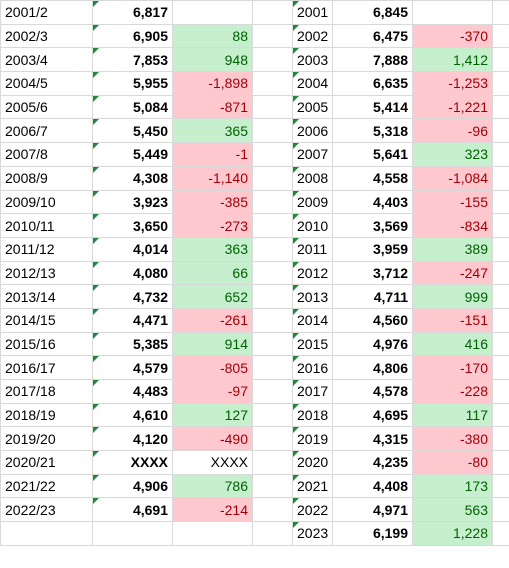  What do you see at coordinates (132, 367) in the screenshot?
I see `value-cell: 4,579` at bounding box center [132, 367].